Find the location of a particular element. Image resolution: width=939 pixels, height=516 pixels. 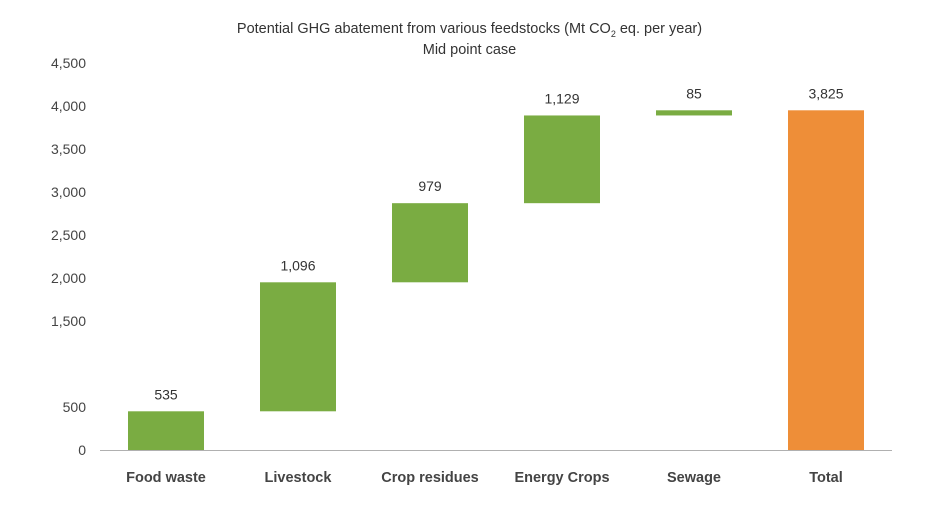

y-tick-label: 4,000 is located at coordinates (68, 106).